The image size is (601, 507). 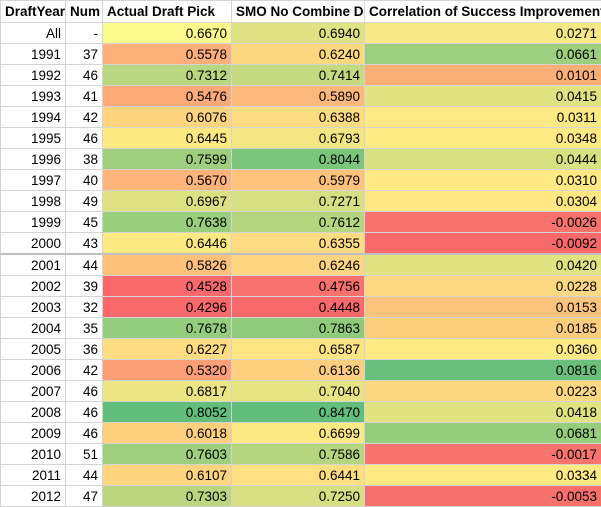 What do you see at coordinates (84, 265) in the screenshot?
I see `cell-num: 44` at bounding box center [84, 265].